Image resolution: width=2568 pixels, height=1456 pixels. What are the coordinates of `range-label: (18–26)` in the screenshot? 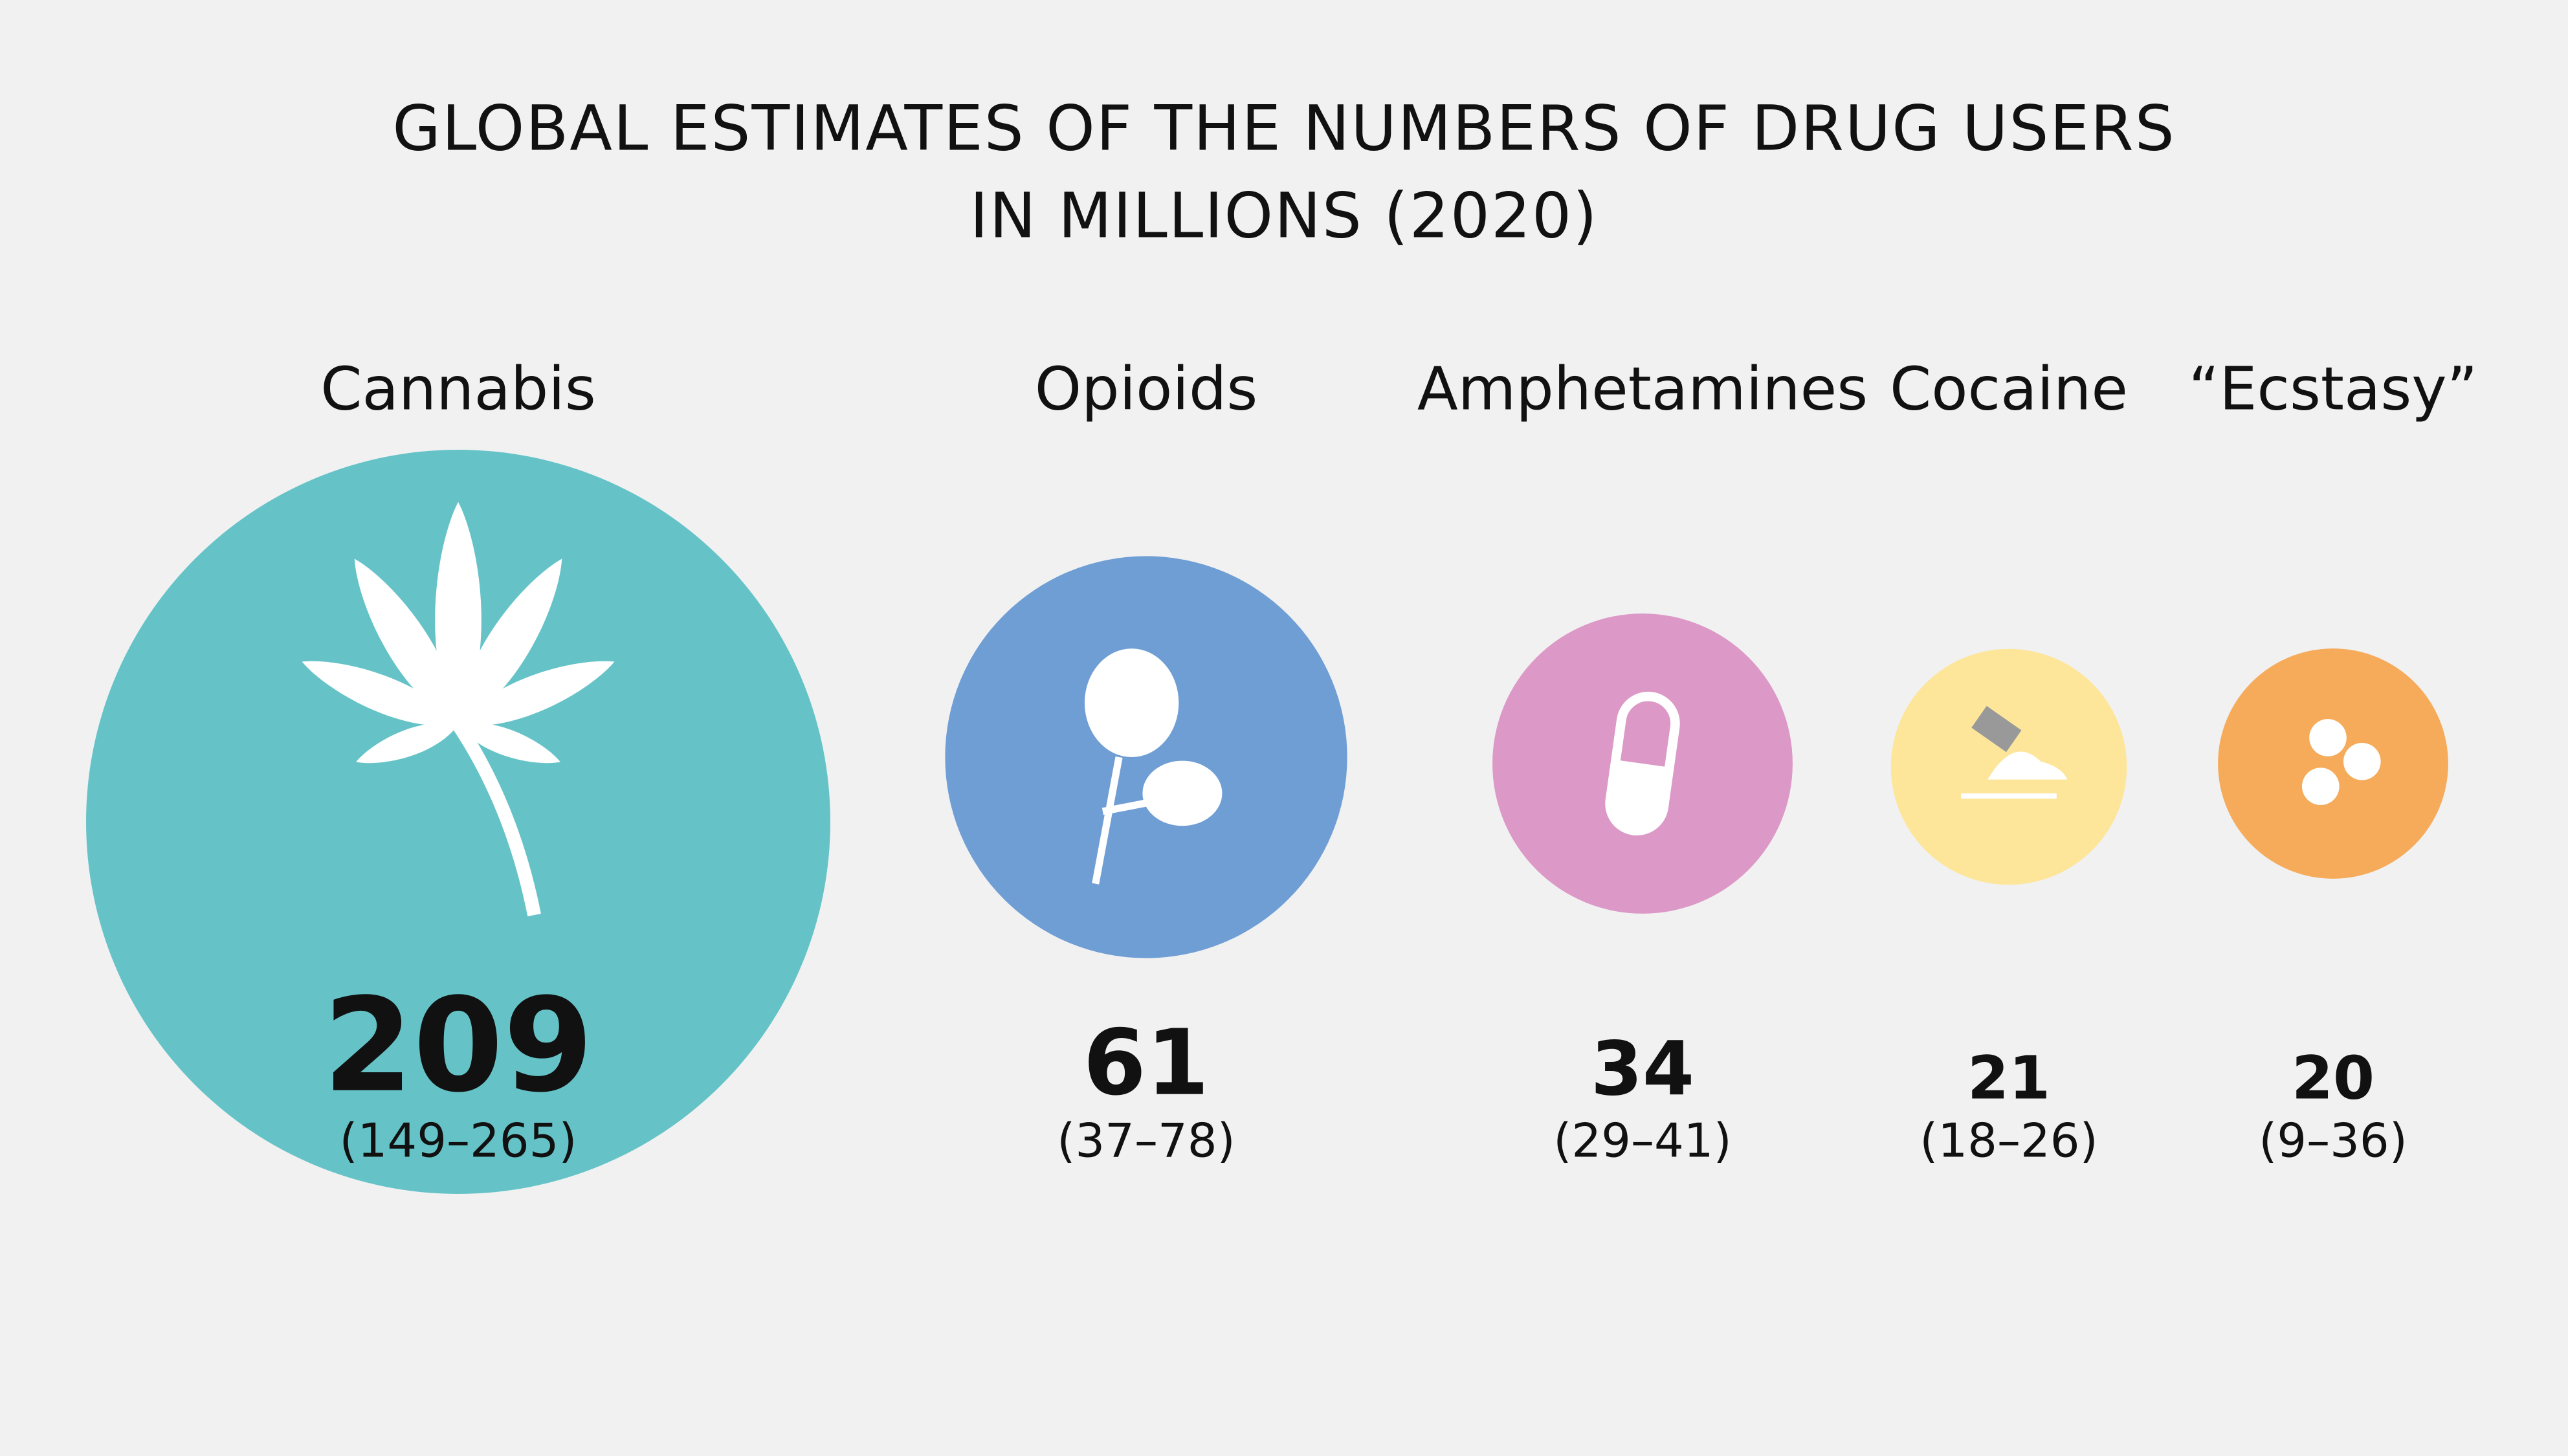 It's located at (2009, 1141).